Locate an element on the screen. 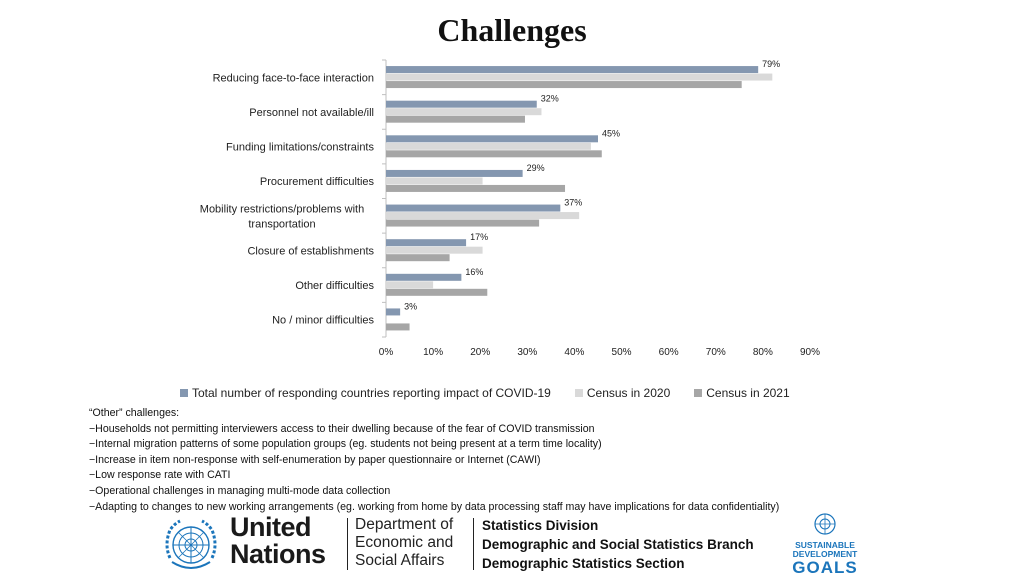 The width and height of the screenshot is (1024, 577). legend-item-census-2020: Census in 2020 is located at coordinates (622, 393).